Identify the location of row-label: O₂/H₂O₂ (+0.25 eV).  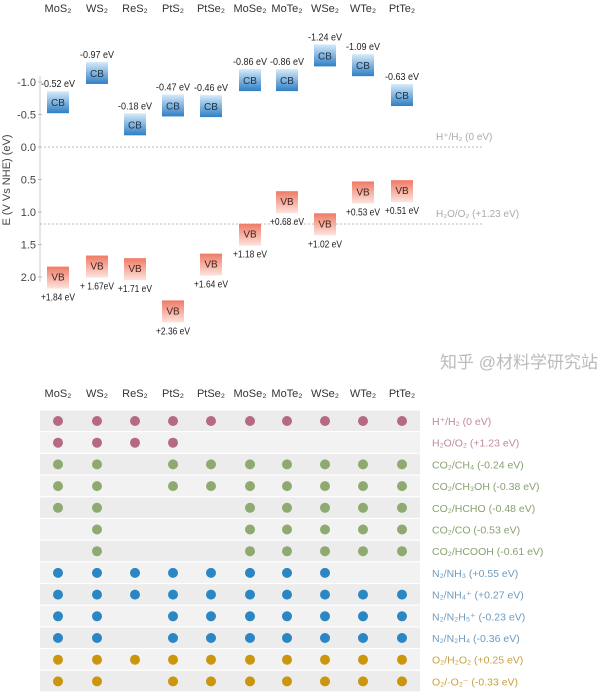
(477, 661).